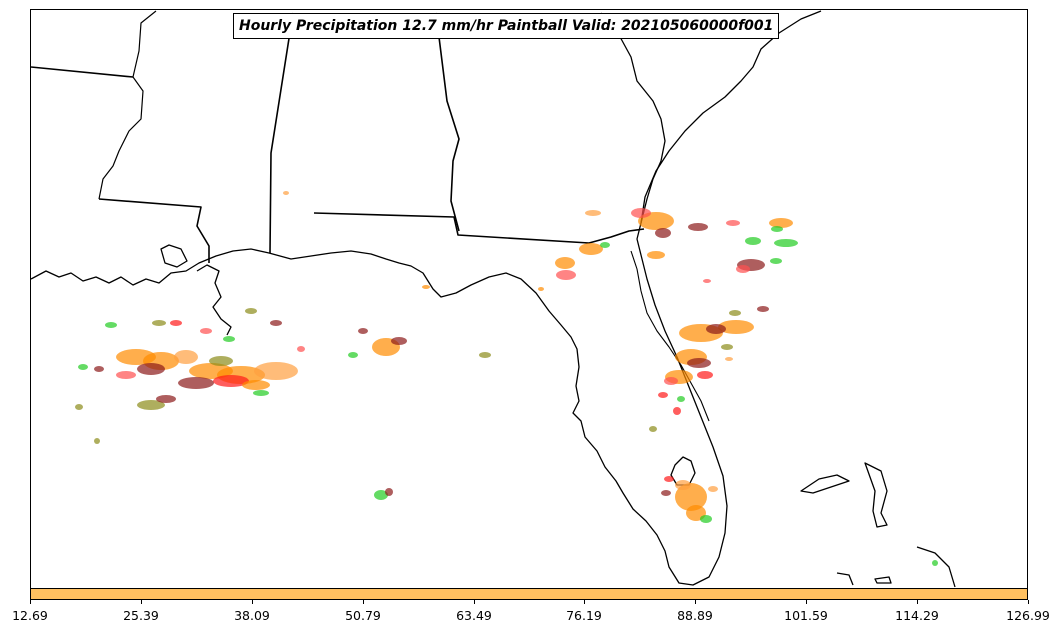 The height and width of the screenshot is (633, 1062). I want to click on colorbar-tick-label: 126.99, so click(1028, 615).